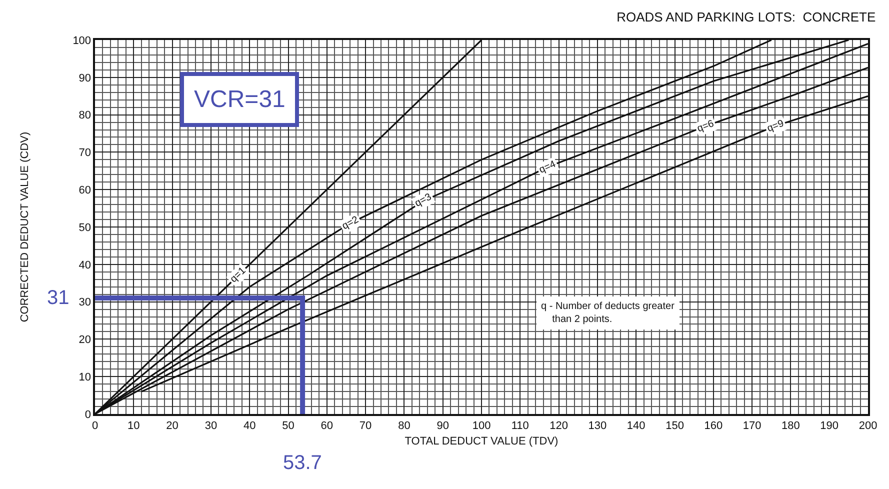 The height and width of the screenshot is (489, 889). I want to click on y-tick-label: 40, so click(85, 265).